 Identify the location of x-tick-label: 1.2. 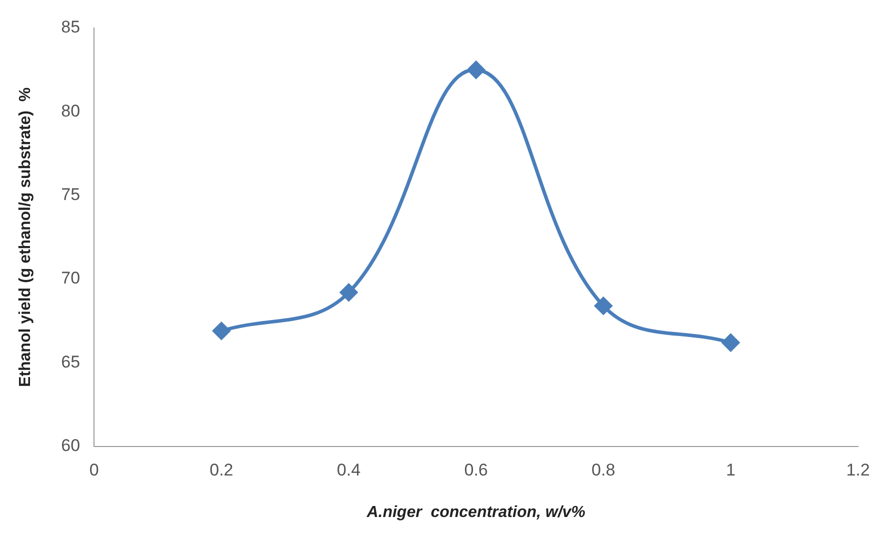
(858, 470).